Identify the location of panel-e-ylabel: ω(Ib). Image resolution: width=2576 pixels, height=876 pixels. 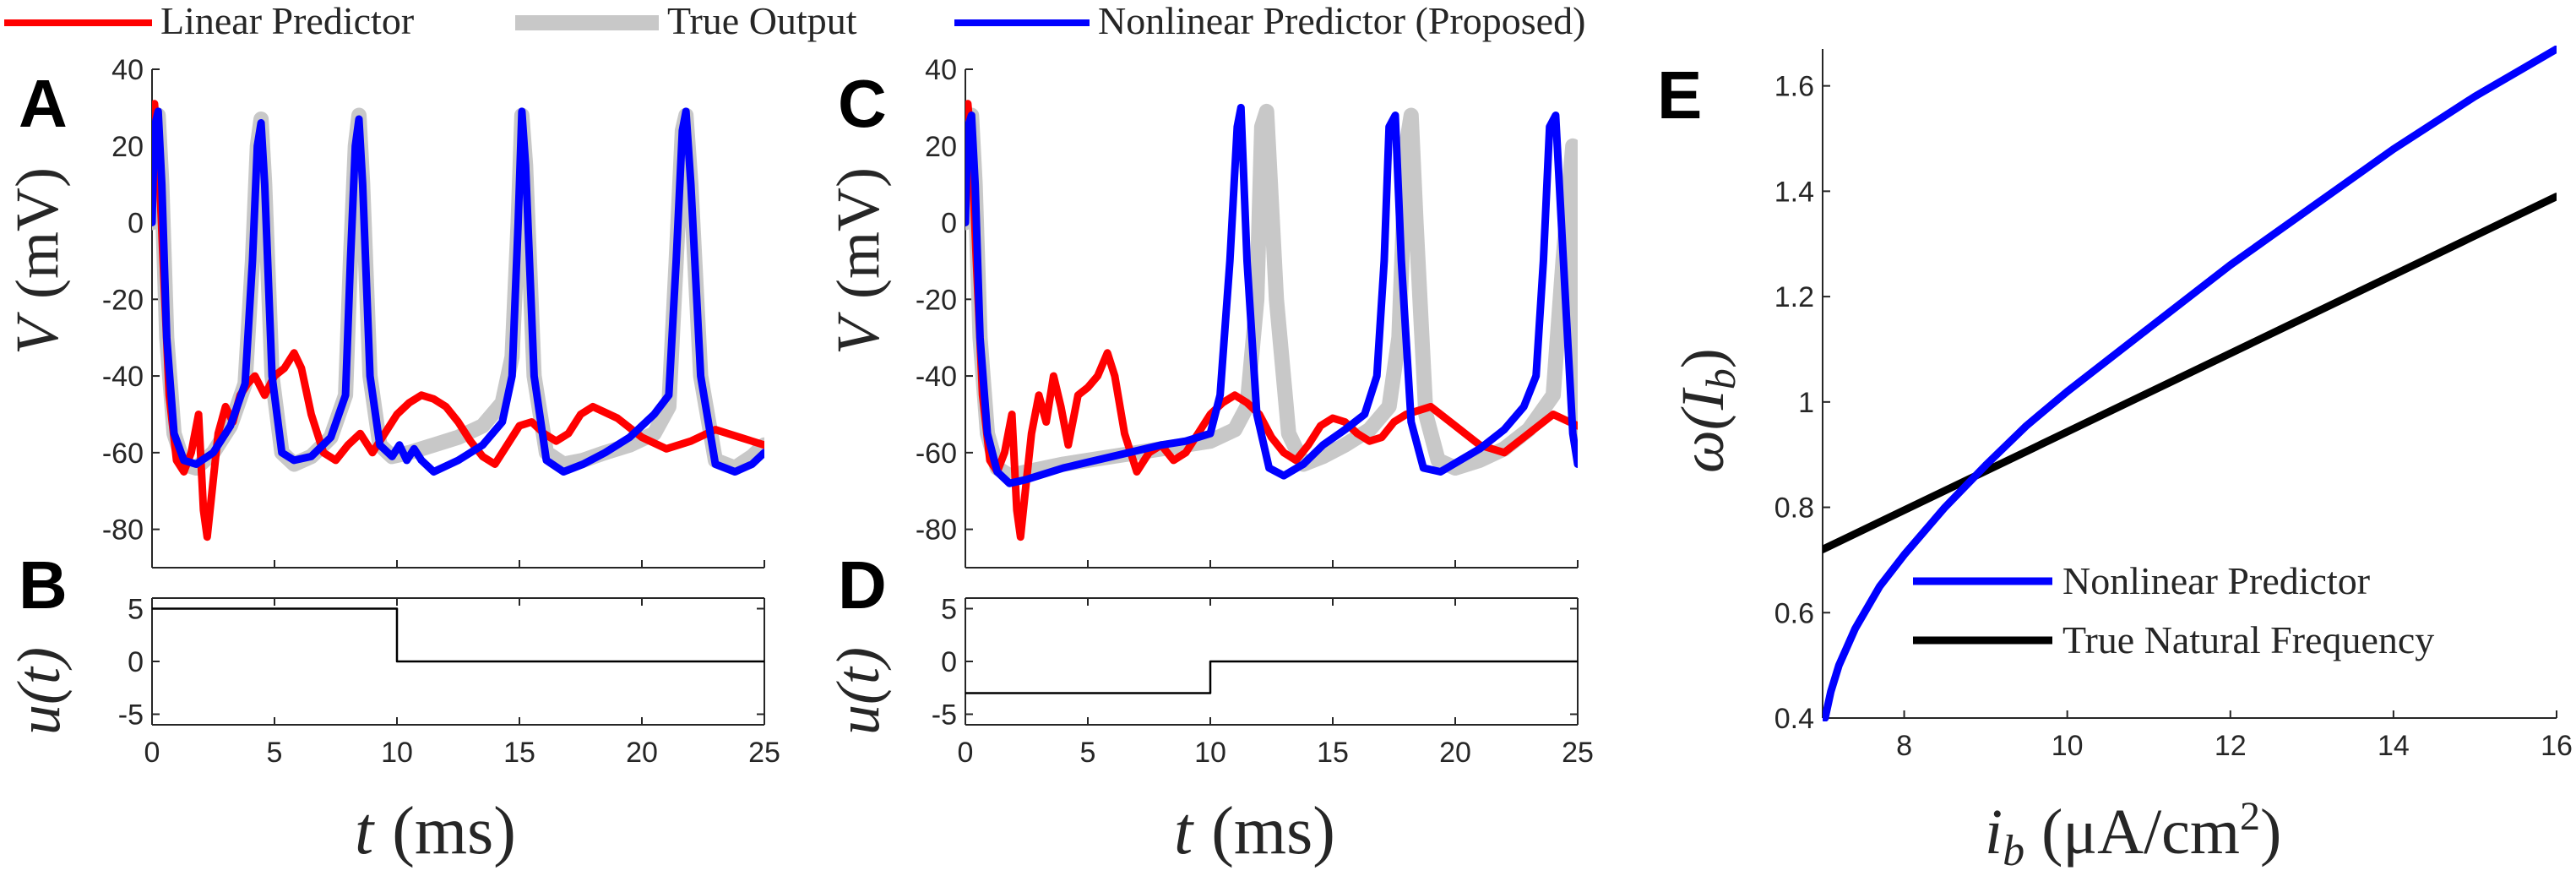
(1706, 410).